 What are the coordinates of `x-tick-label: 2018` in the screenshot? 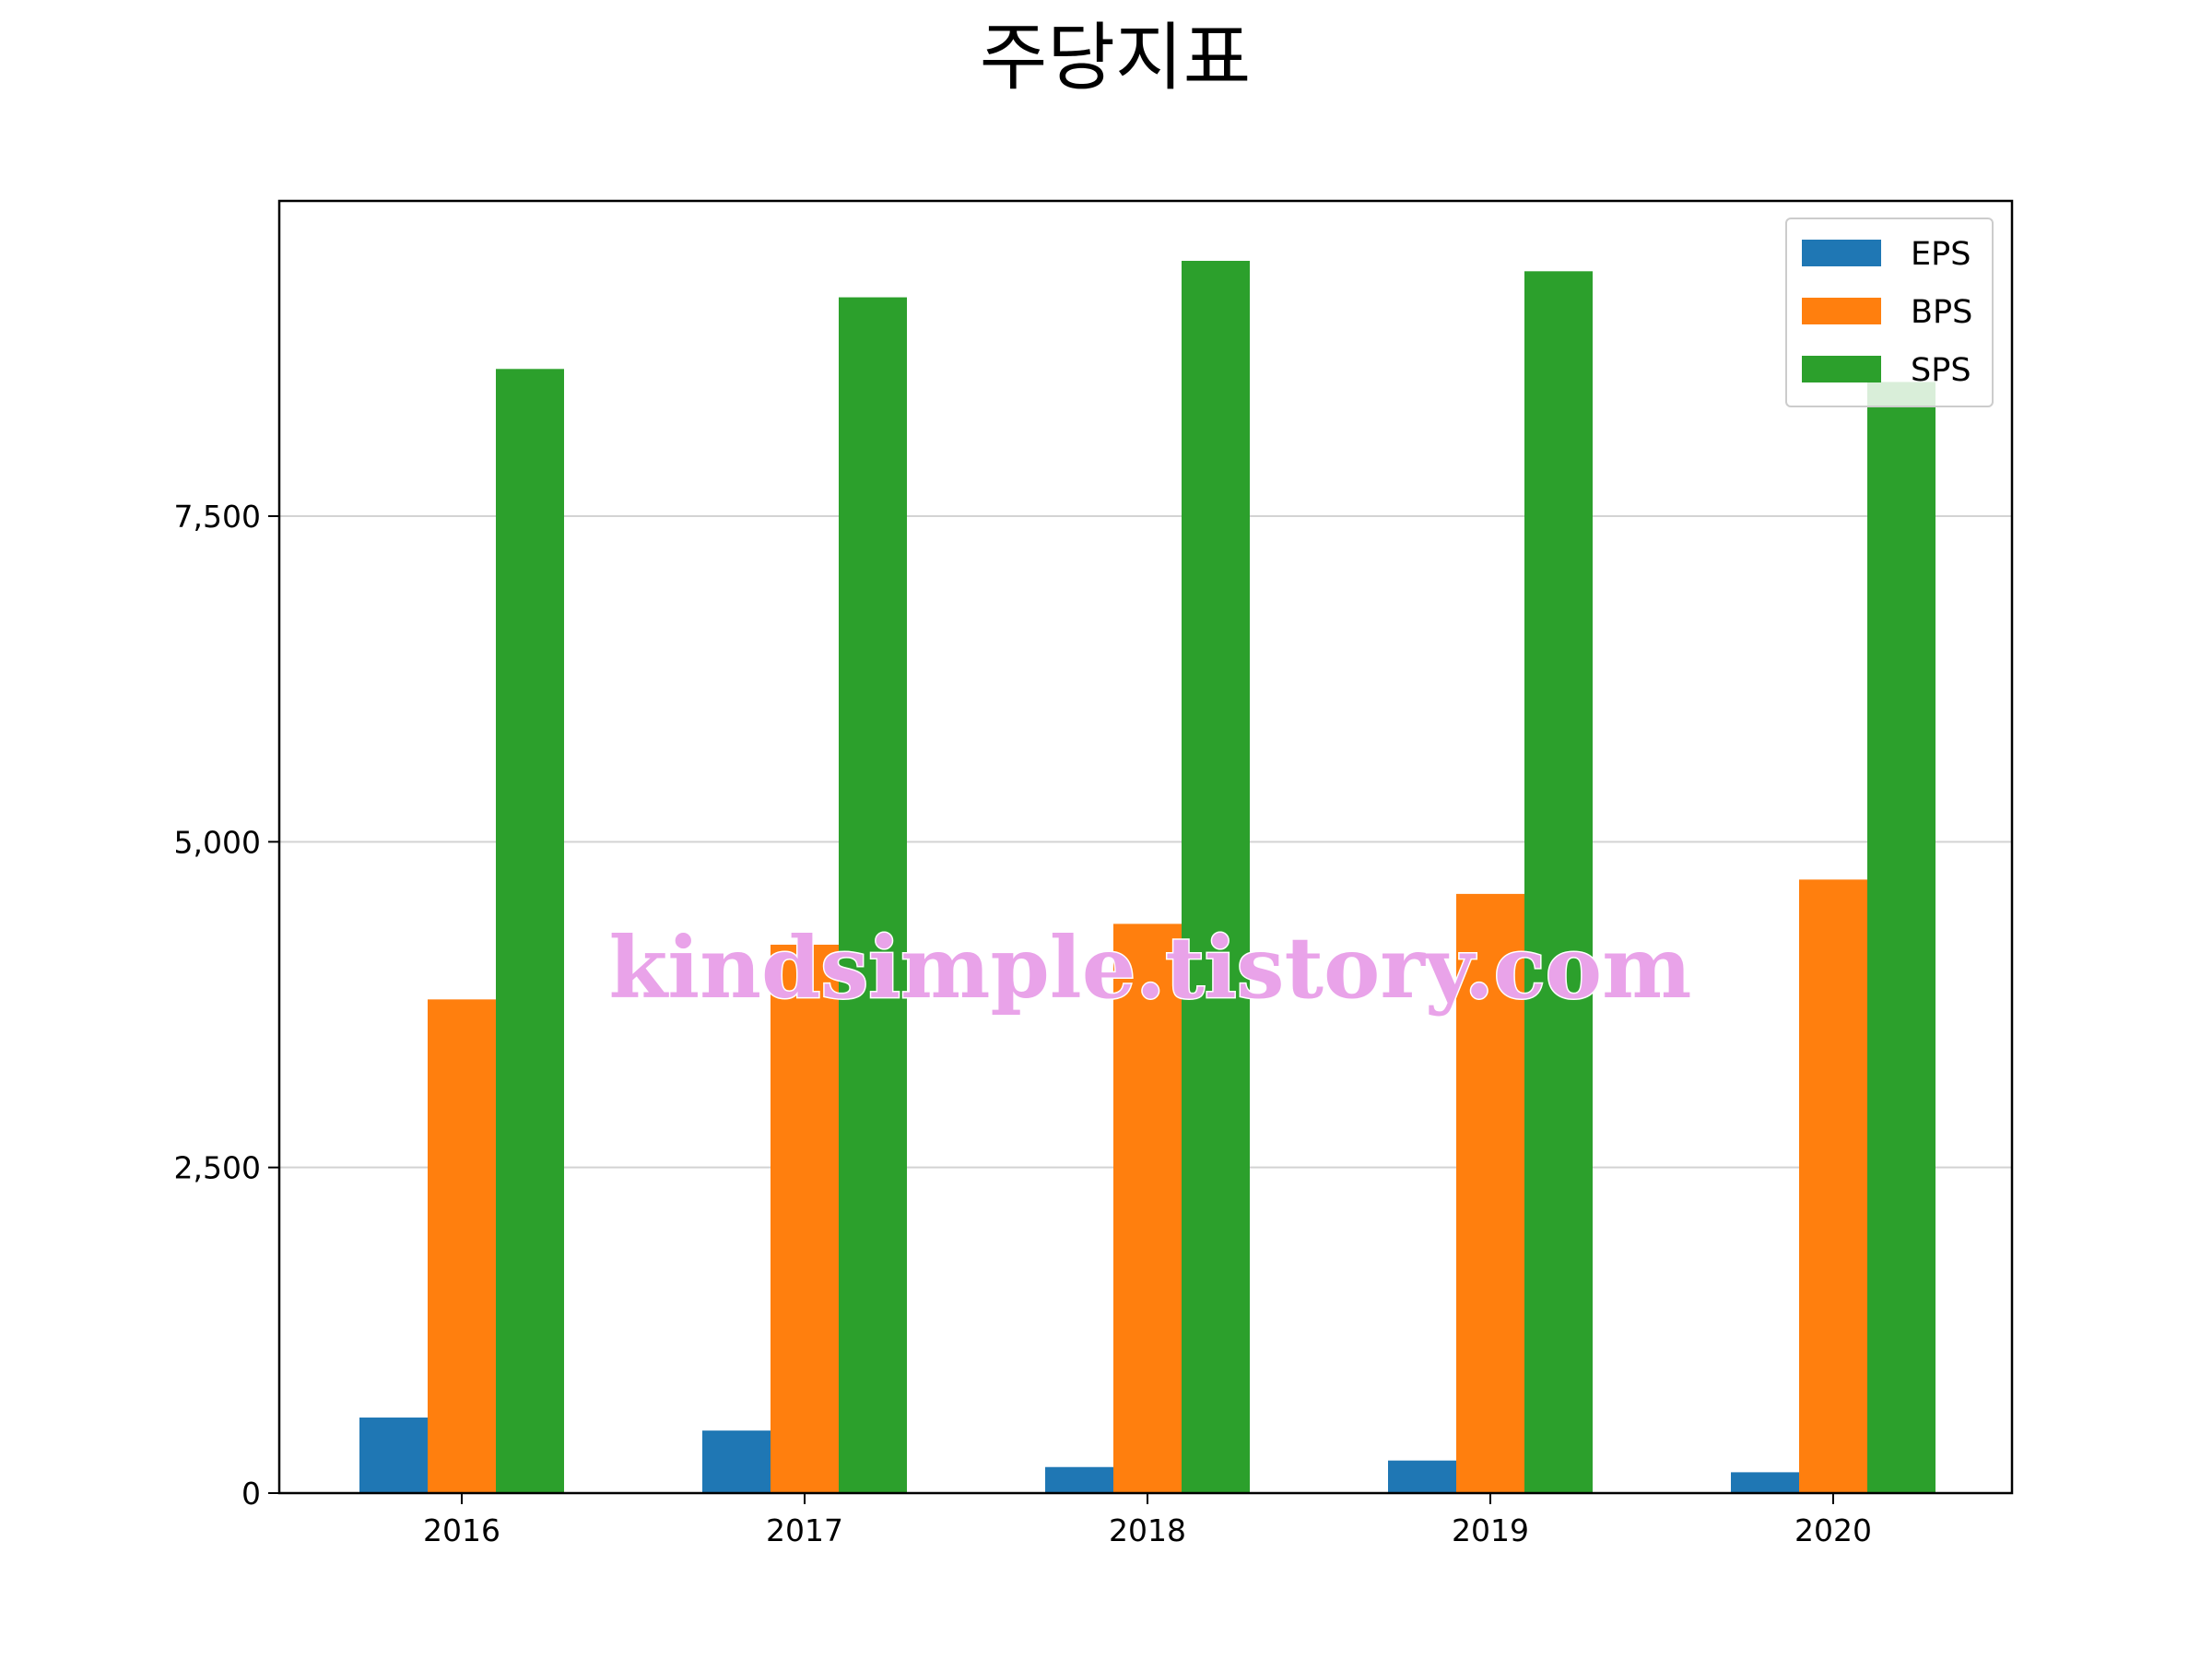 It's located at (1147, 1530).